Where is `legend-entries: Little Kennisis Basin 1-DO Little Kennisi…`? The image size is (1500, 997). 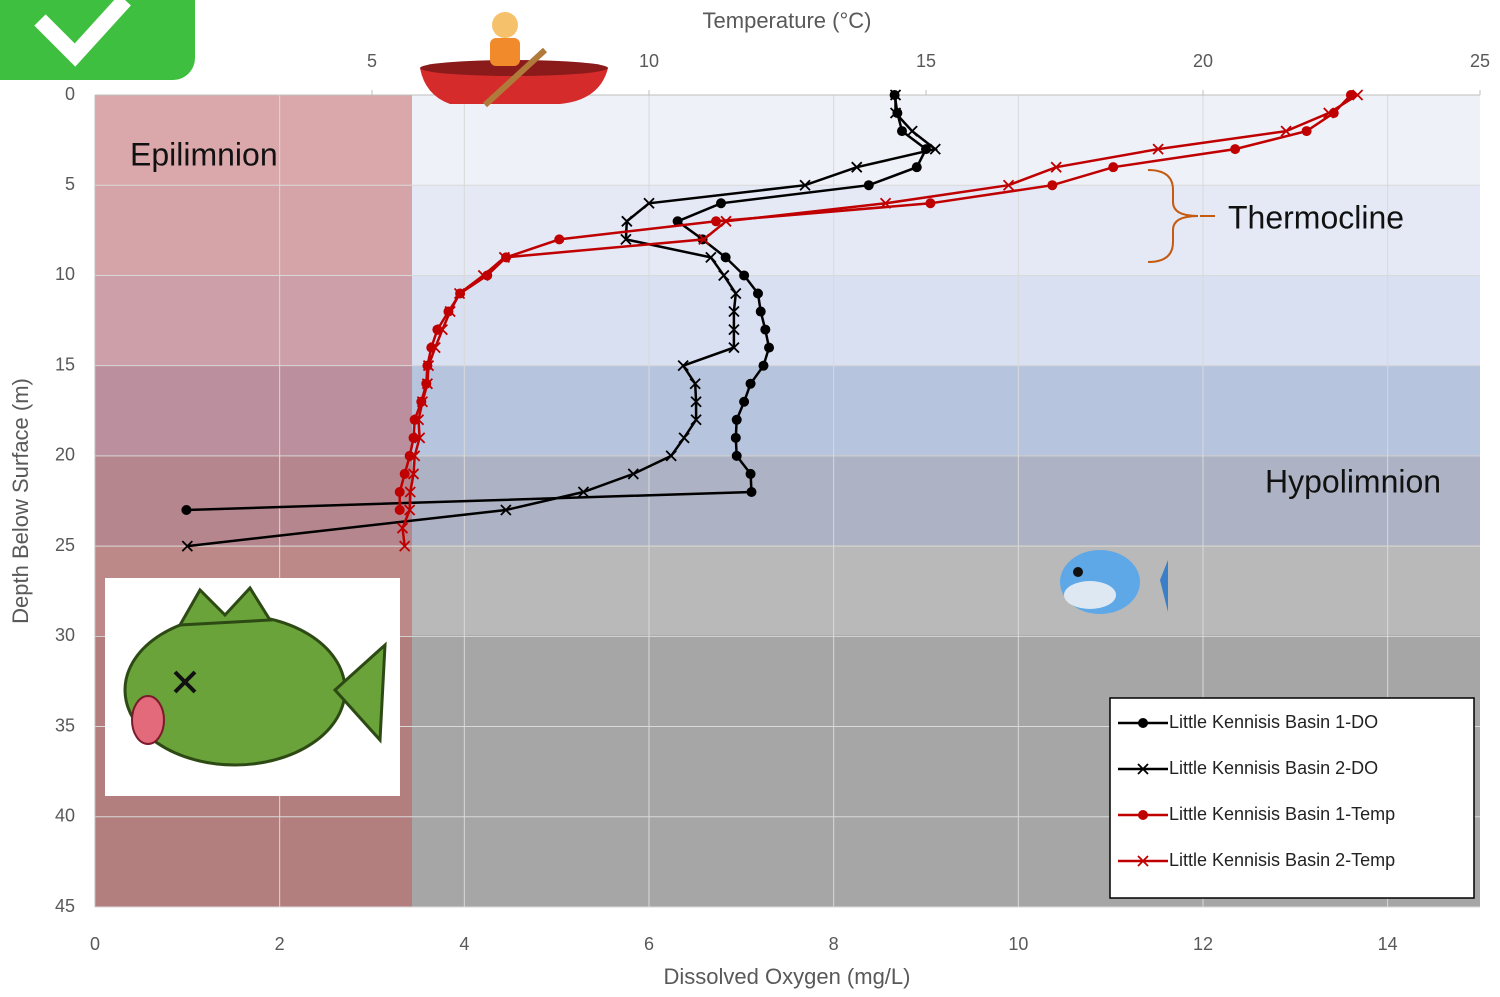 legend-entries: Little Kennisis Basin 1-DO Little Kennisi… is located at coordinates (1256, 791).